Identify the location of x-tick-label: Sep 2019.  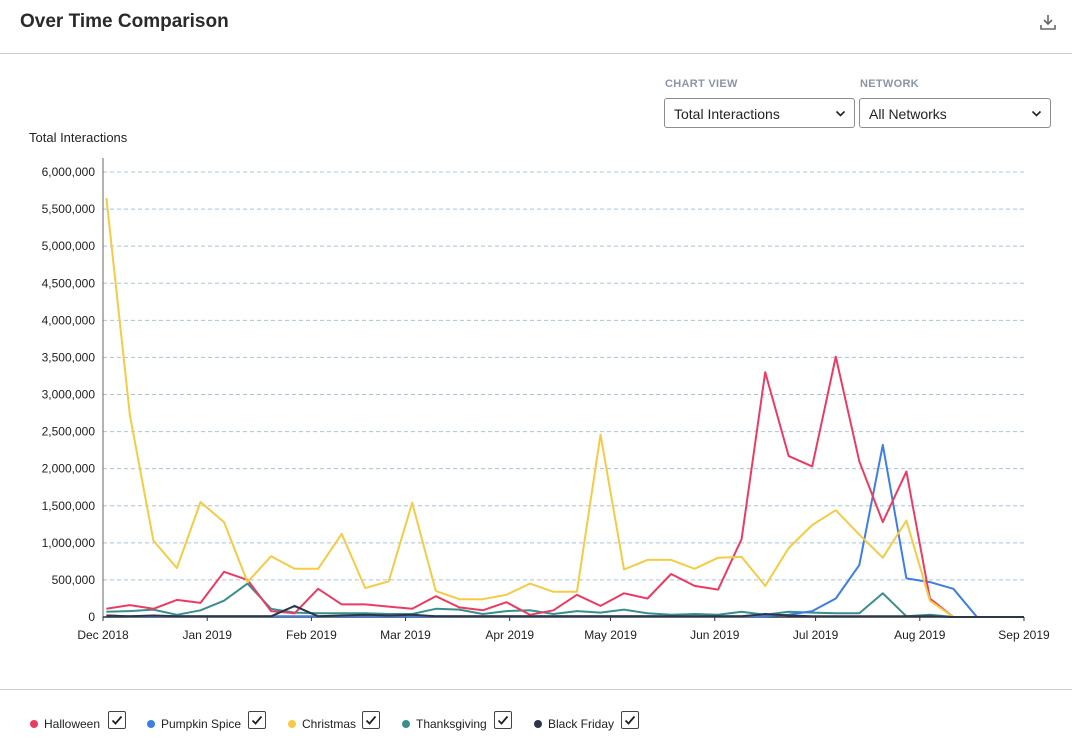
(1024, 635).